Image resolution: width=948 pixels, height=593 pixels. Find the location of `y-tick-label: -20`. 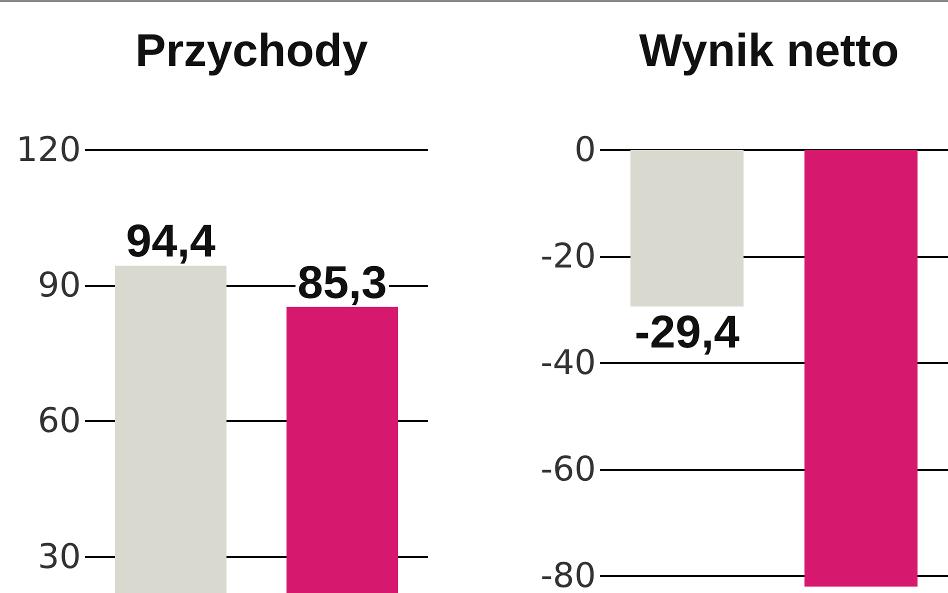

y-tick-label: -20 is located at coordinates (568, 256).